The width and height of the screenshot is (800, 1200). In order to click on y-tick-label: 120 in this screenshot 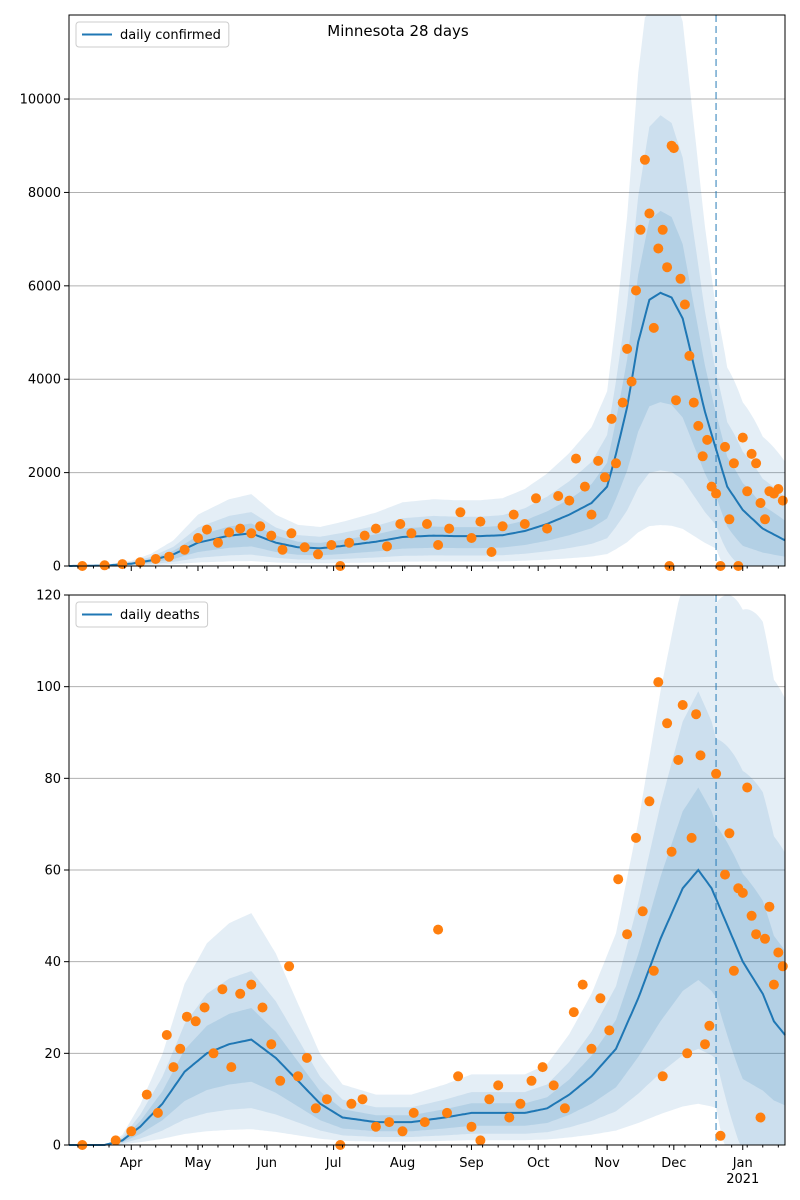, I will do `click(48, 596)`.